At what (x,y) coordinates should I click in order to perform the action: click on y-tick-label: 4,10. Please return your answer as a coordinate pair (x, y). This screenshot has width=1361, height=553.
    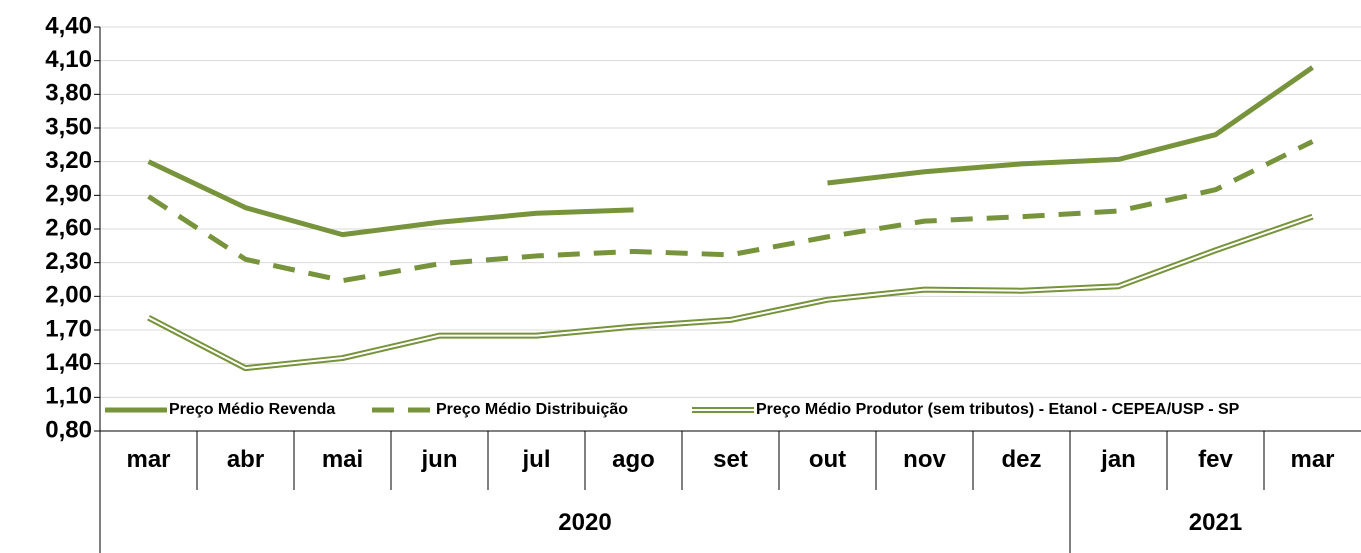
    Looking at the image, I should click on (68, 59).